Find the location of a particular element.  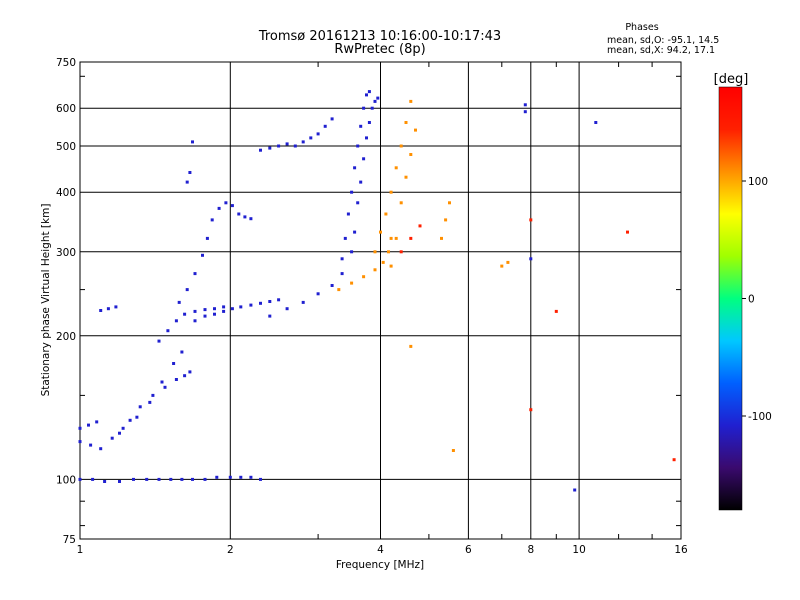

colorbar-label: [deg] is located at coordinates (731, 79).